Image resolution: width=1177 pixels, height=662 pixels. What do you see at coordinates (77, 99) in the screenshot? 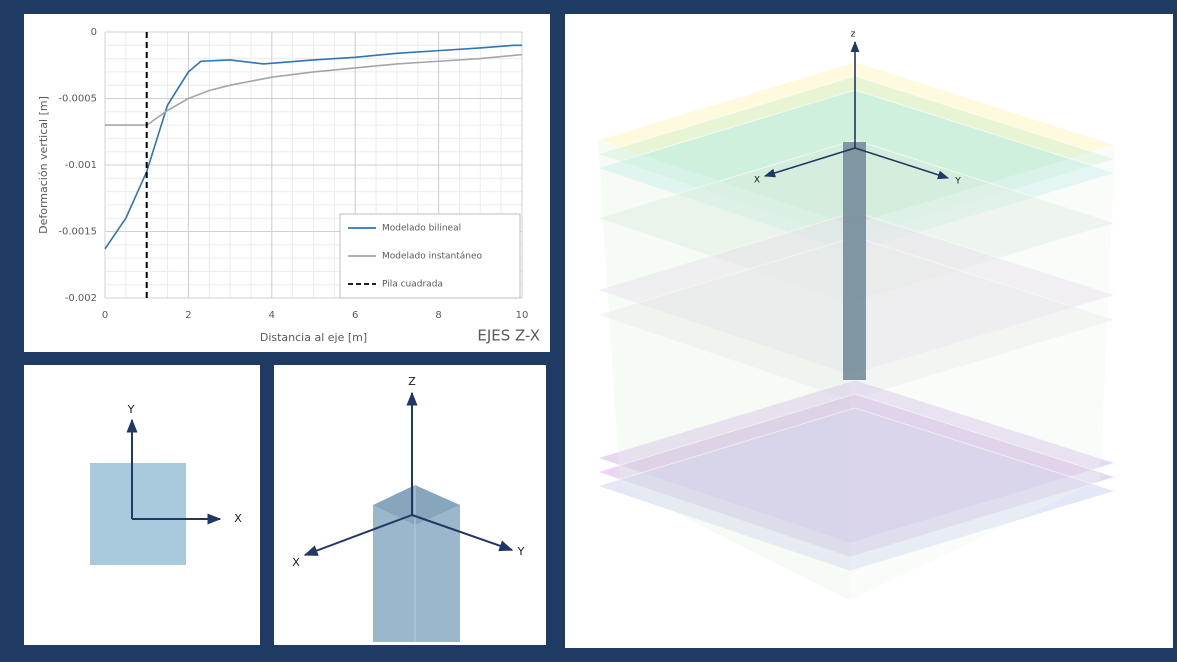
I see `y-tick-label: -0.0005` at bounding box center [77, 99].